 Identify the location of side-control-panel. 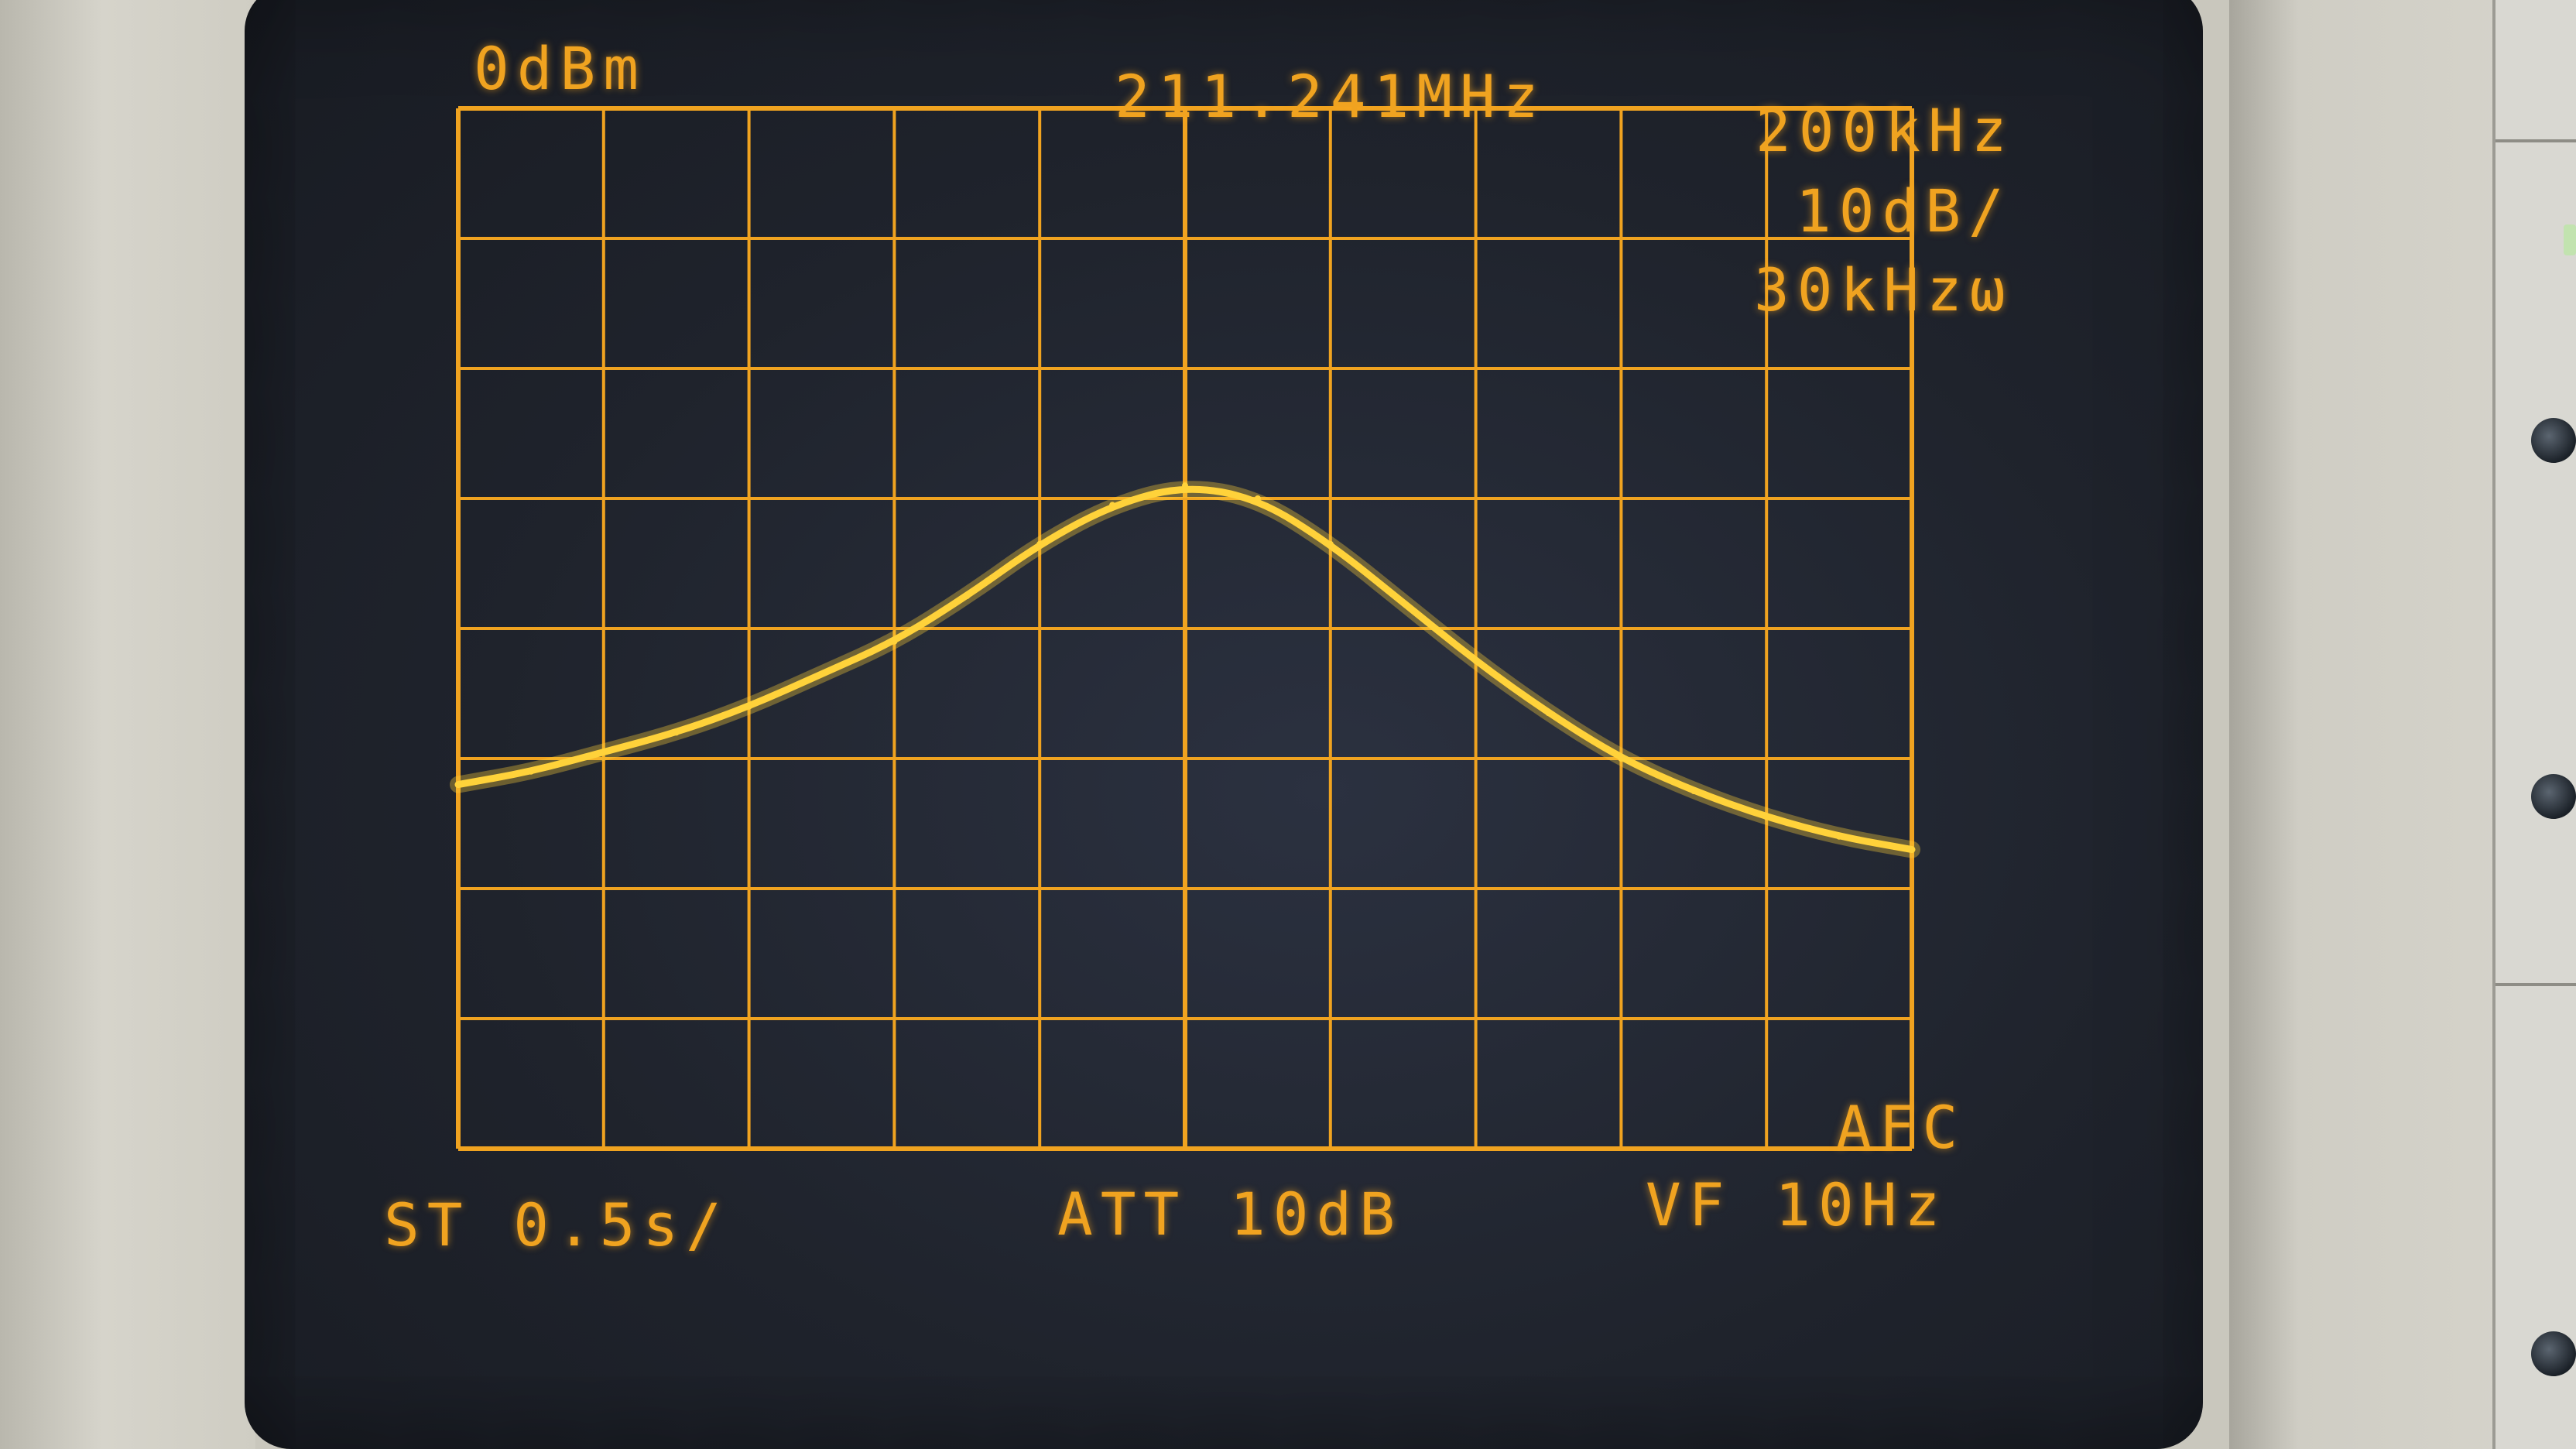
(2534, 724).